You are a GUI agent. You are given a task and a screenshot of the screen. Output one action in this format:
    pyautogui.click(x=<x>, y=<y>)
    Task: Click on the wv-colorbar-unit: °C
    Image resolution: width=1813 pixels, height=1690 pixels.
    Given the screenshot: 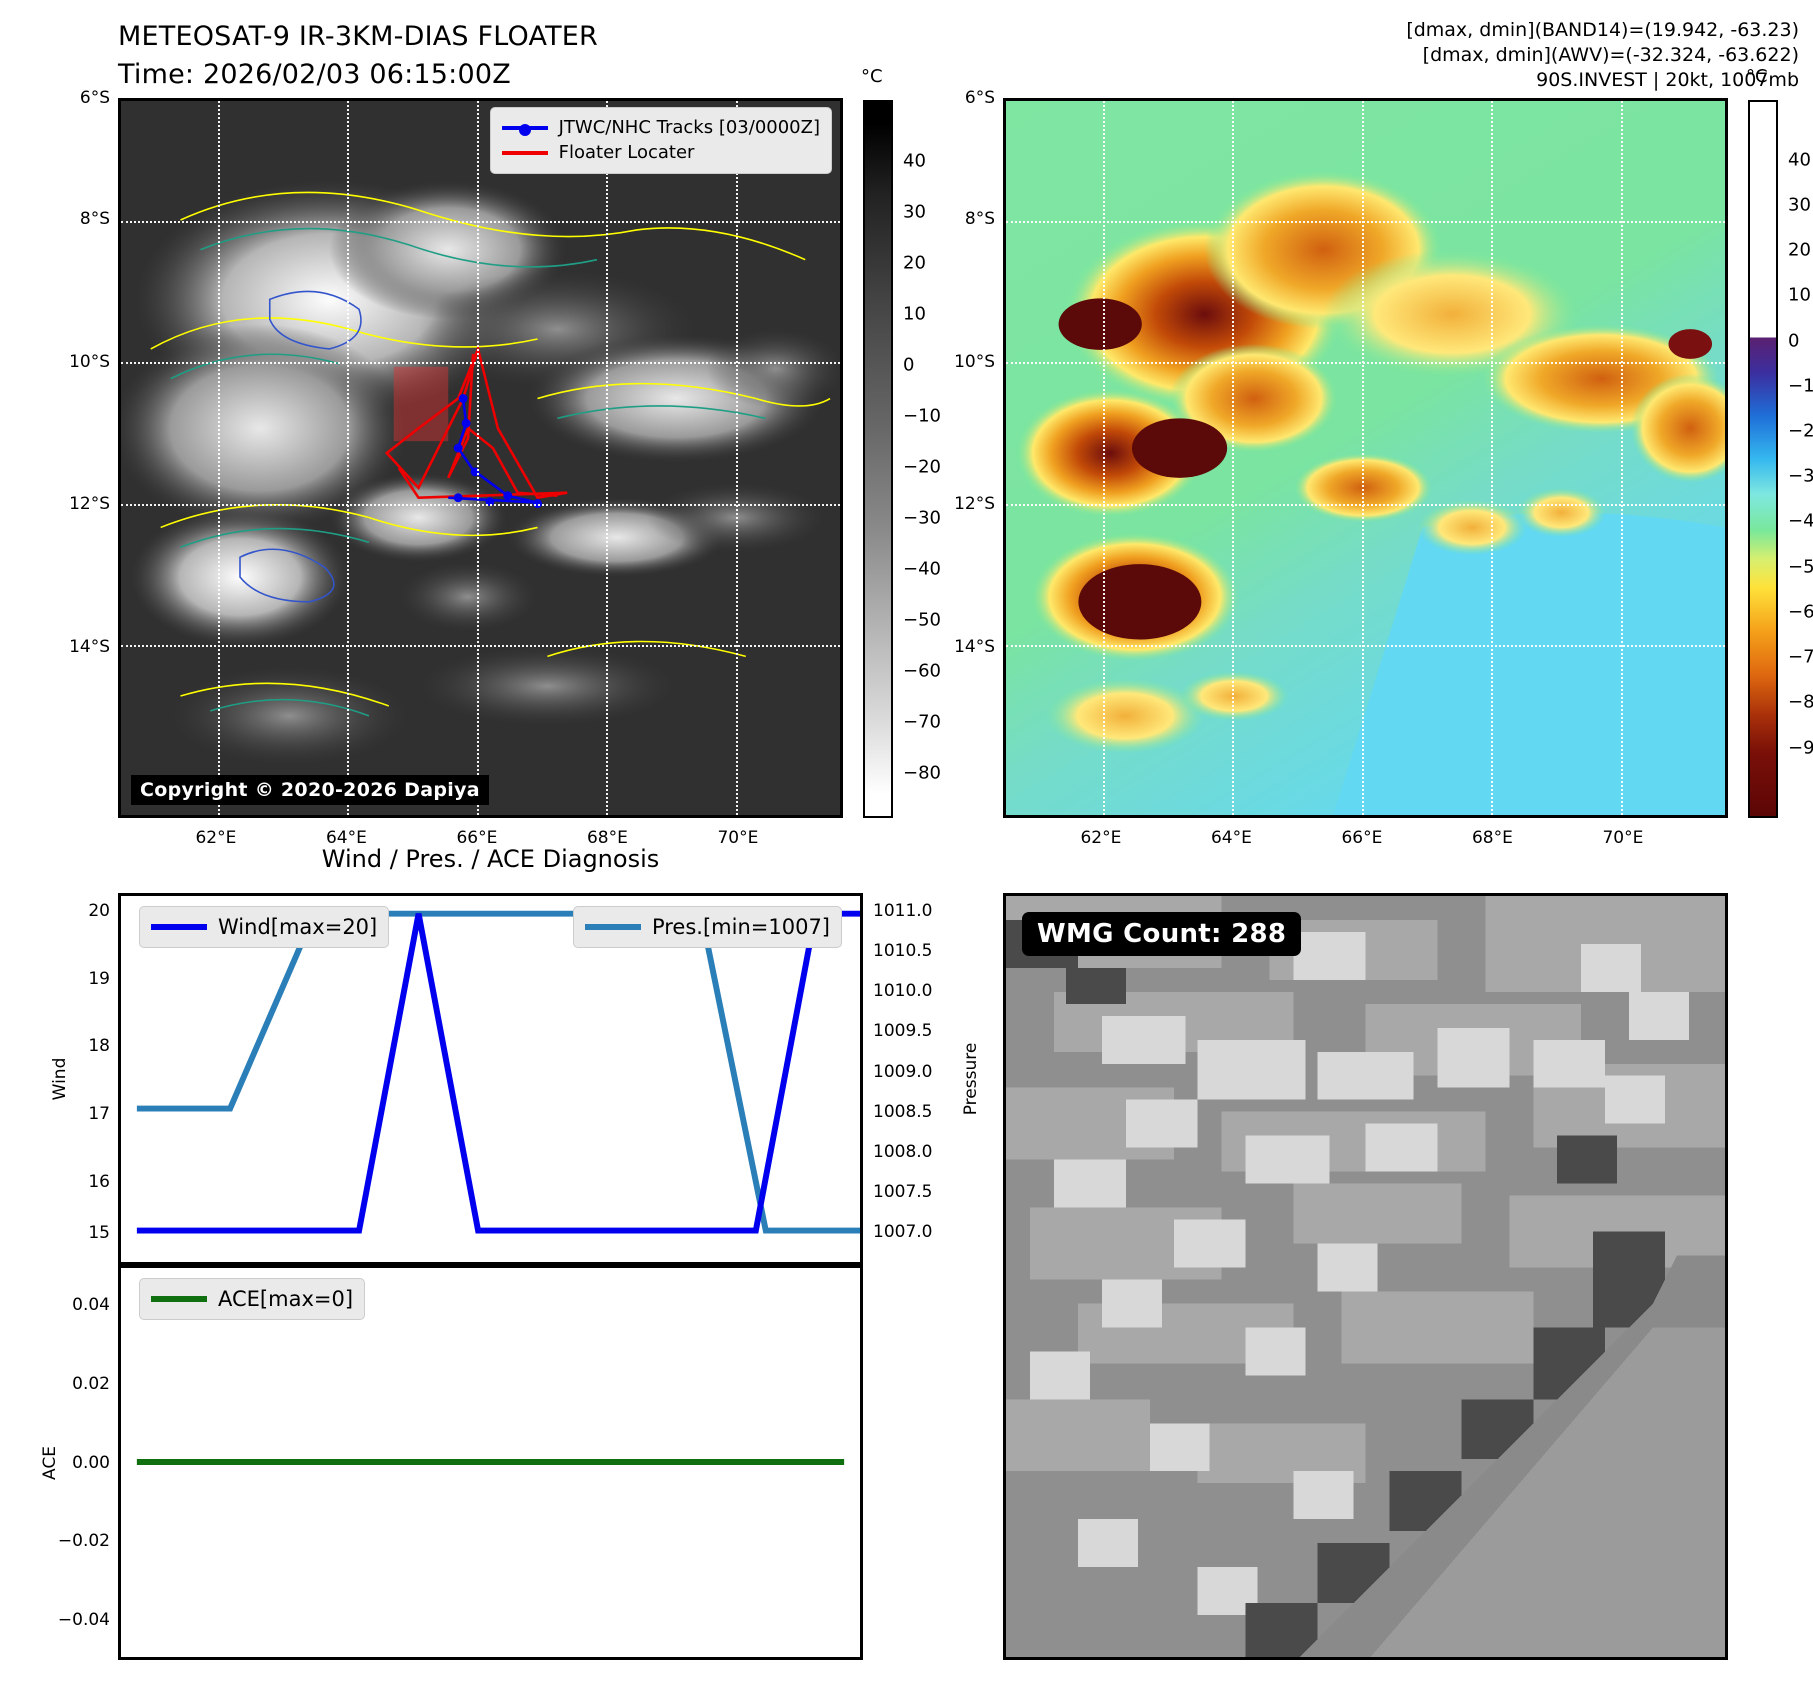 What is the action you would take?
    pyautogui.click(x=1757, y=76)
    